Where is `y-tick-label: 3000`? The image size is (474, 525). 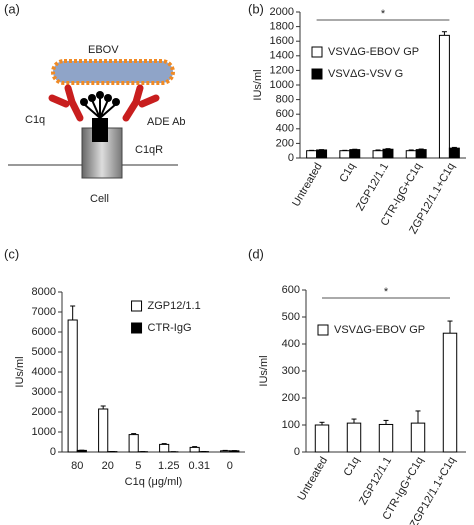
y-tick-label: 3000 is located at coordinates (44, 392).